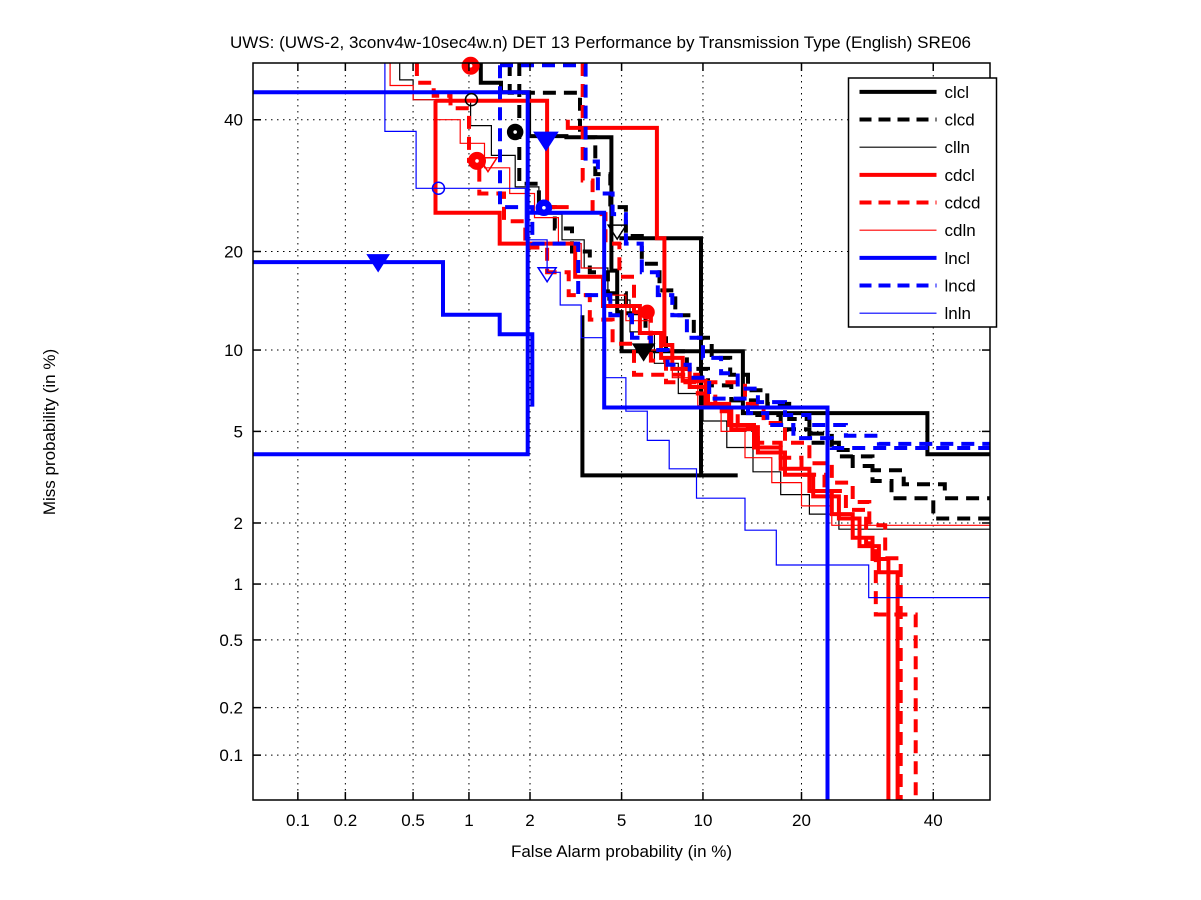 This screenshot has width=1201, height=900. I want to click on x-tick-label: 5, so click(621, 820).